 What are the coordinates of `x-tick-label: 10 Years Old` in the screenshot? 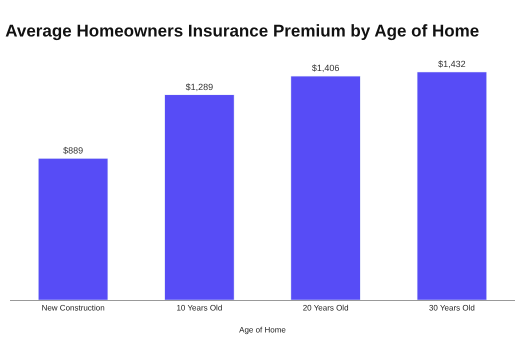 It's located at (199, 308).